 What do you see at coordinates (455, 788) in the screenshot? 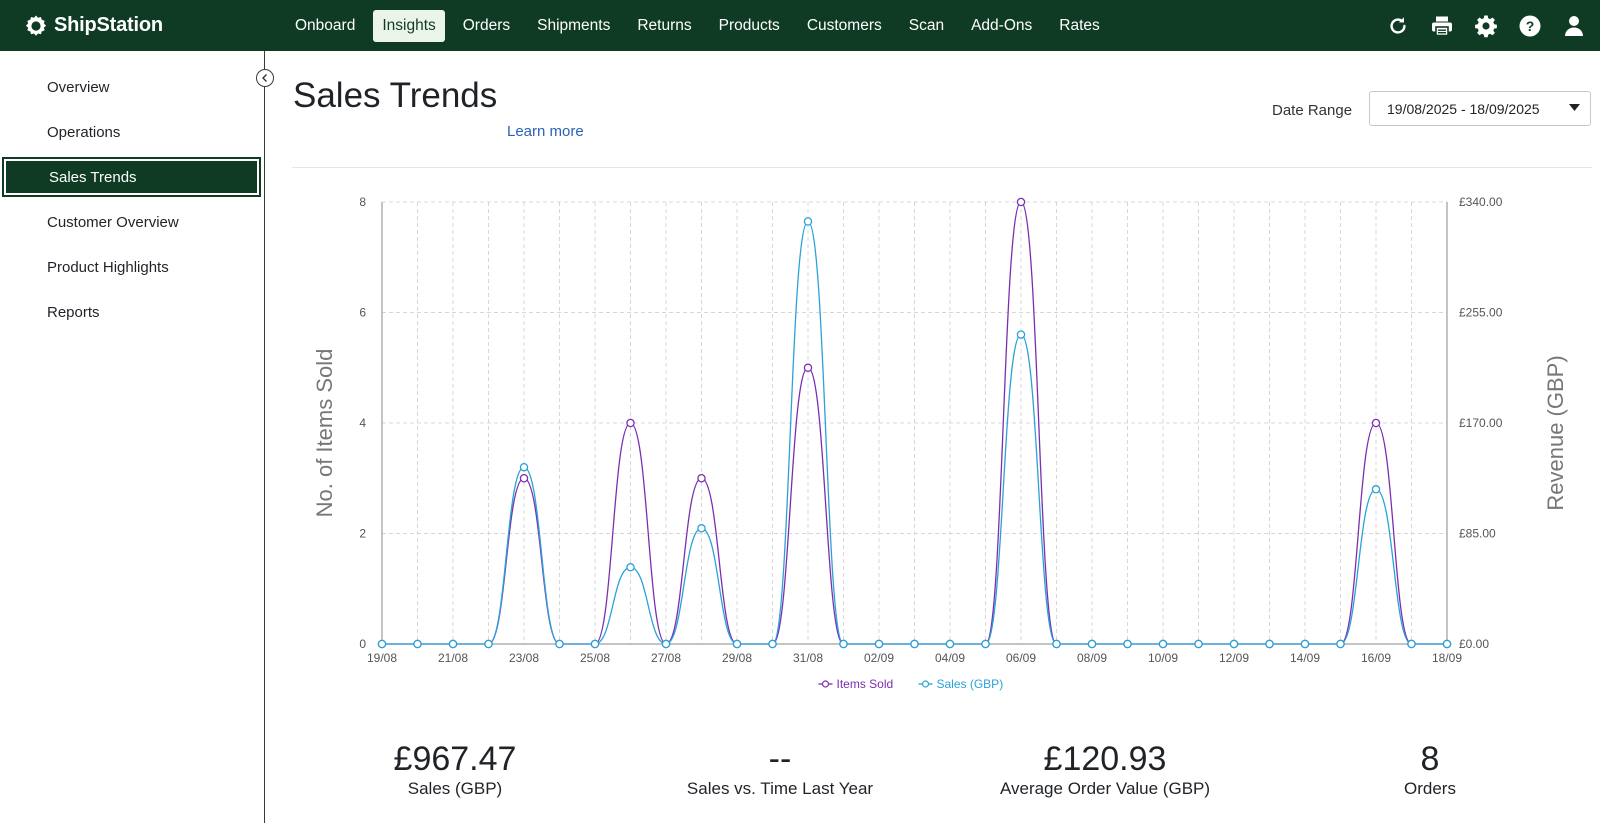
I see `kpi-sales-label: Sales (GBP)` at bounding box center [455, 788].